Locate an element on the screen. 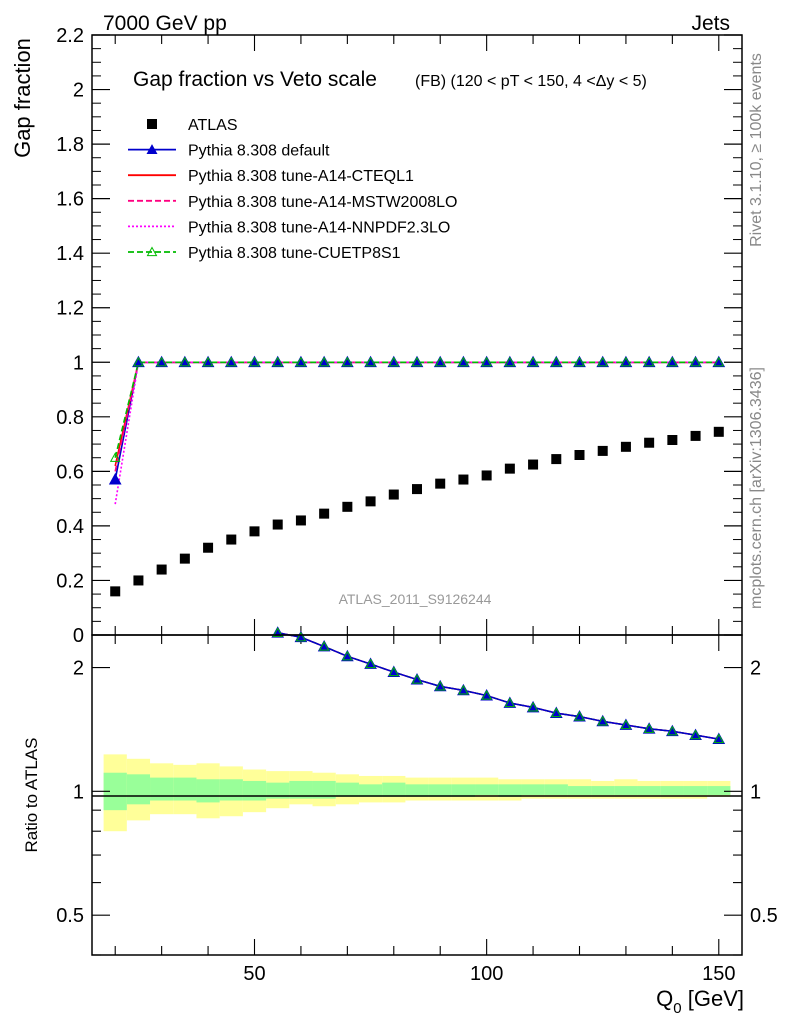  ratio-y-tick-label: 0.5 is located at coordinates (70, 916).